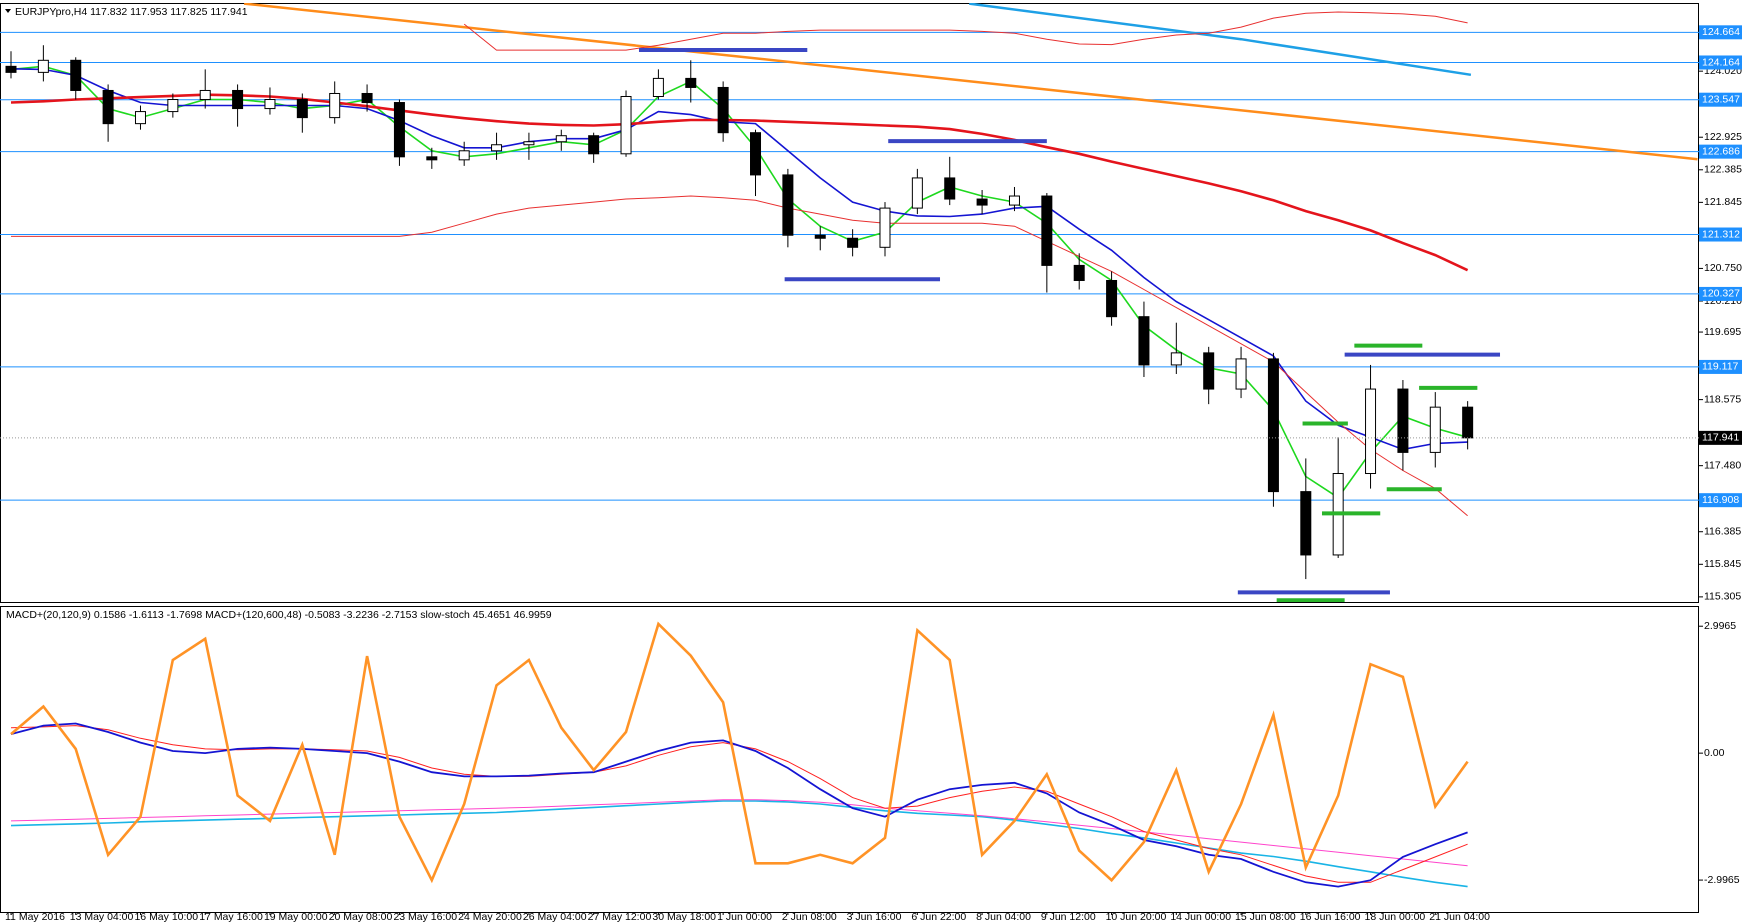 The height and width of the screenshot is (922, 1743). I want to click on x-tick-label: 11 May 2016, so click(35, 916).